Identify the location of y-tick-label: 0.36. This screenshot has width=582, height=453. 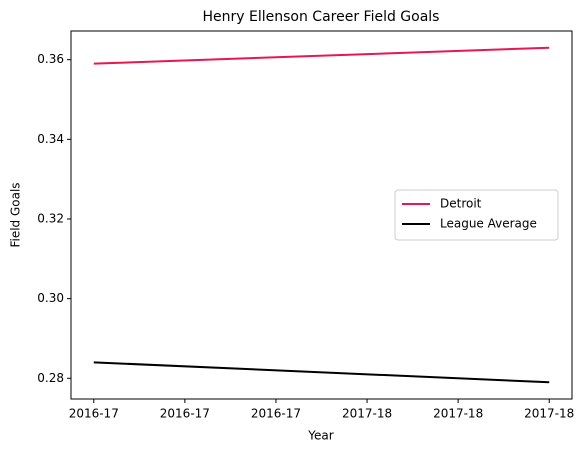
(50, 59).